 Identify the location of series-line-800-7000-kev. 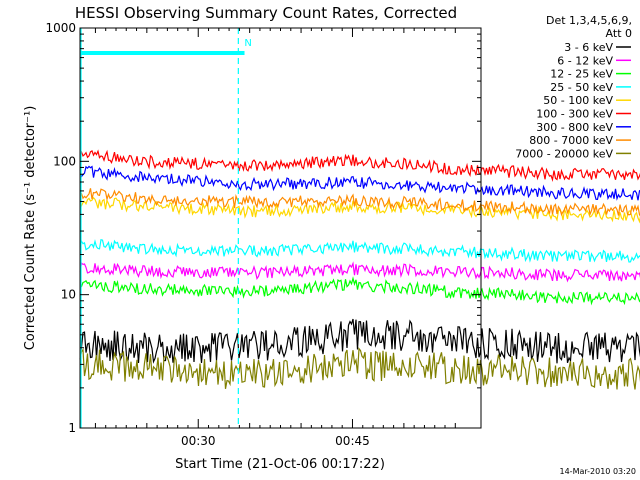
(359, 202).